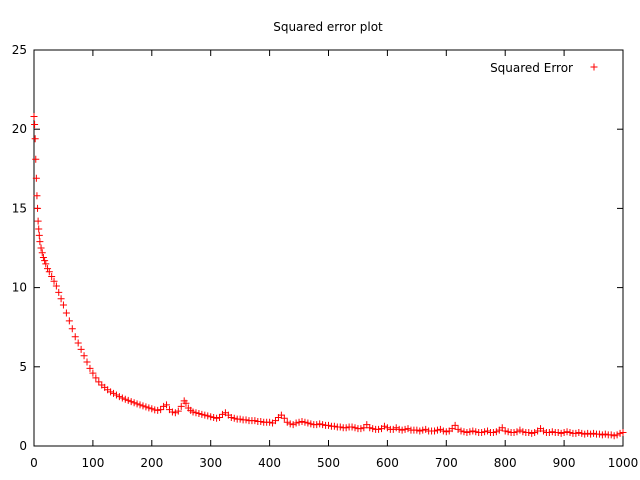  What do you see at coordinates (564, 463) in the screenshot?
I see `x-tick-label: 900` at bounding box center [564, 463].